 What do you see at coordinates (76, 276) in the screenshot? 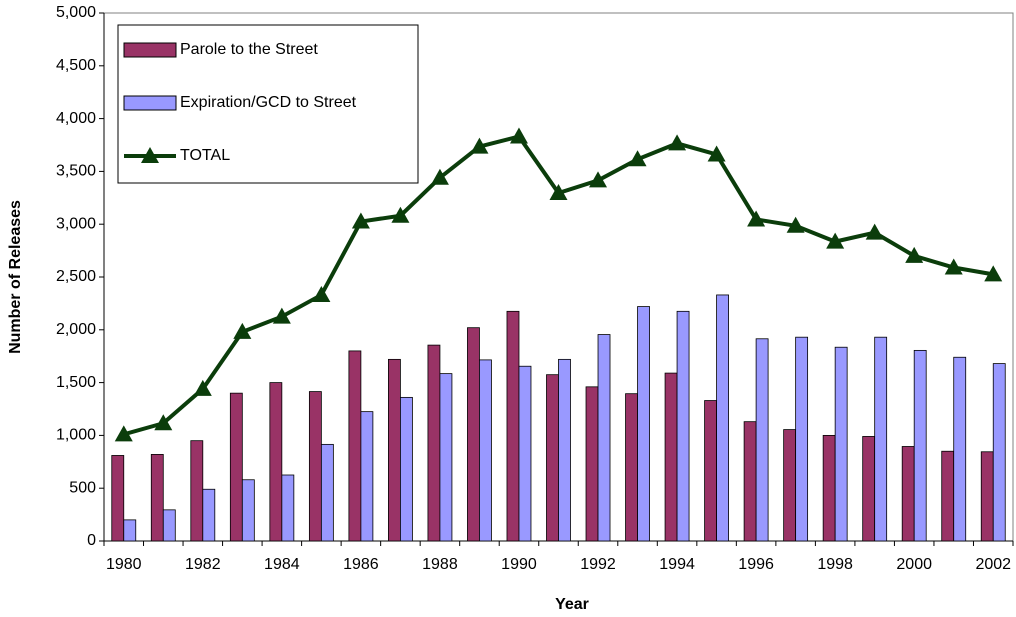
I see `y-tick-label: 2,500` at bounding box center [76, 276].